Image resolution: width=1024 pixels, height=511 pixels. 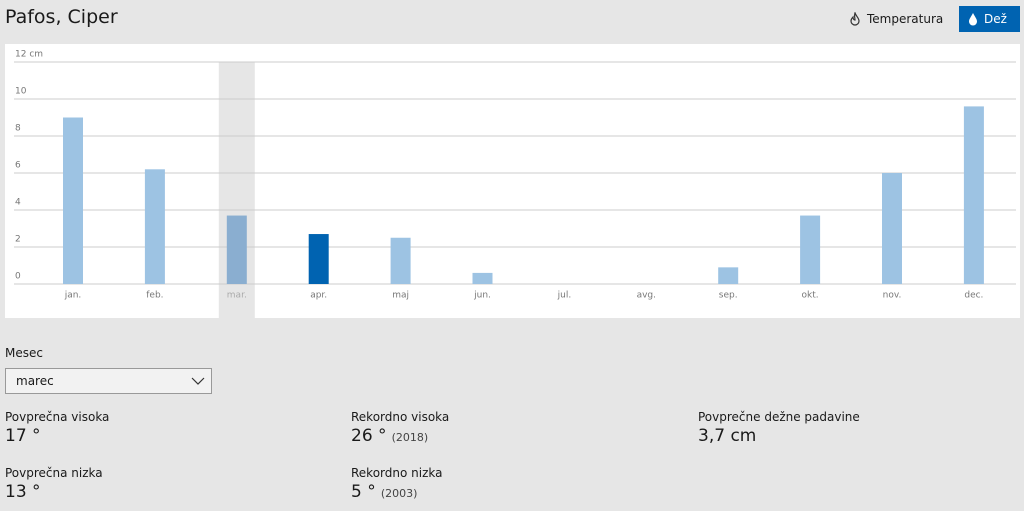 What do you see at coordinates (973, 296) in the screenshot?
I see `x-tick-label: dec.` at bounding box center [973, 296].